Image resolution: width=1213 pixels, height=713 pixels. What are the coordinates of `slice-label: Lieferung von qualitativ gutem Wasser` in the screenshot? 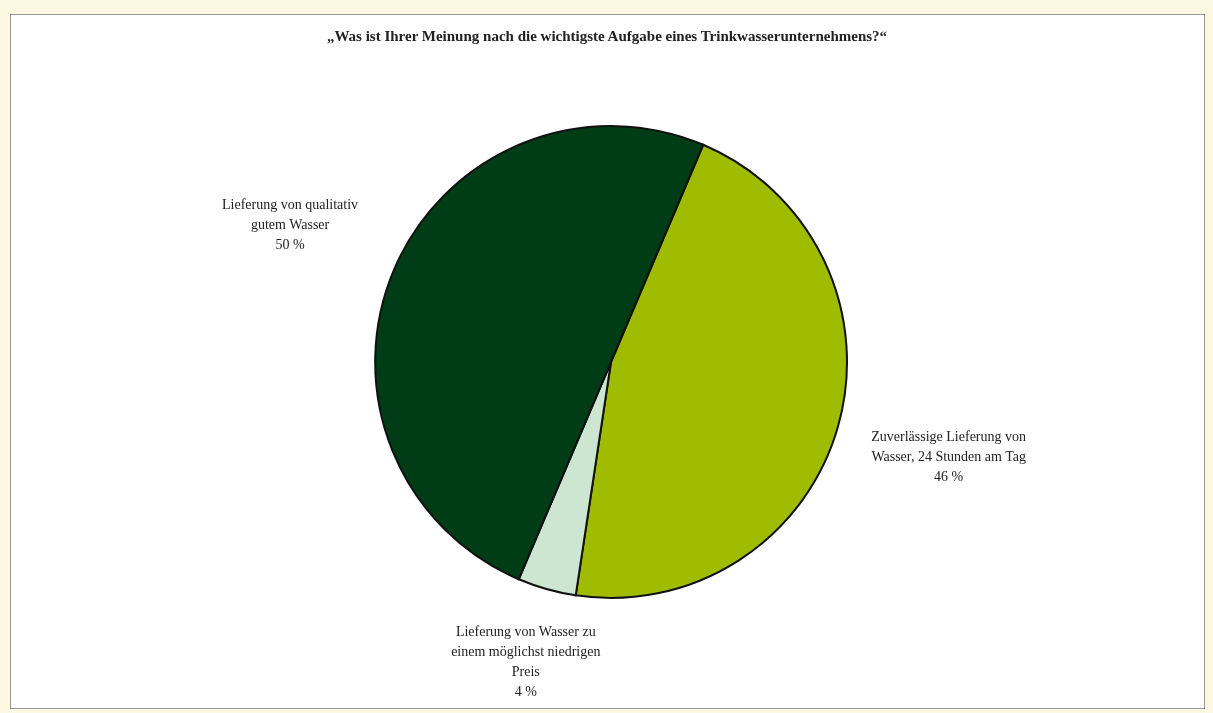 It's located at (290, 214).